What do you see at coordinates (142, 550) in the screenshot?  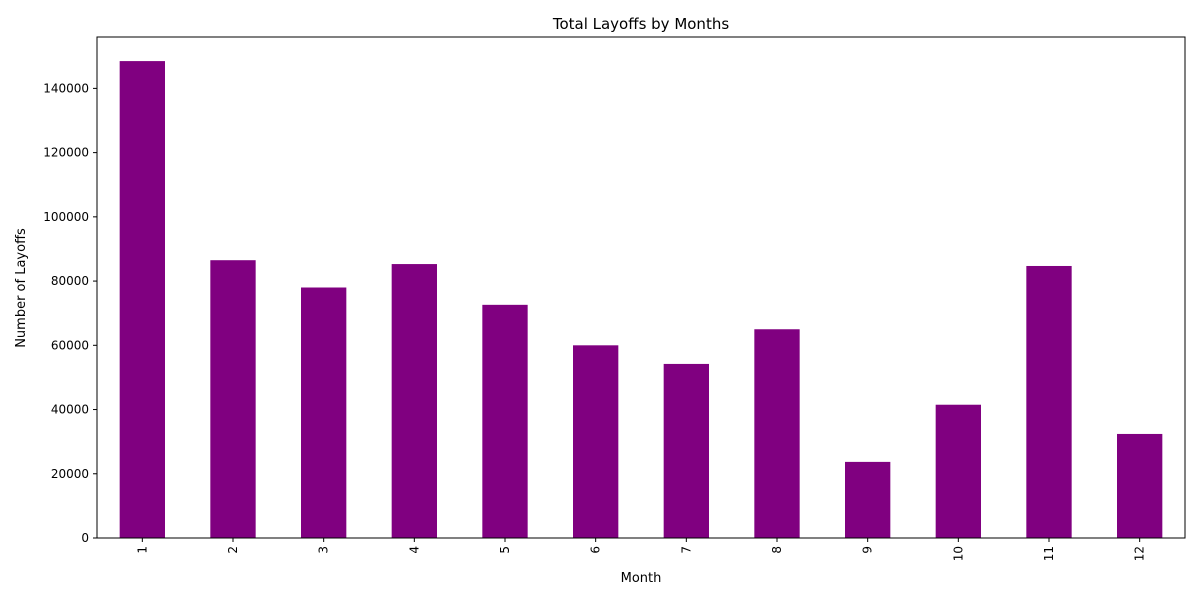 I see `x-tick-label: 1` at bounding box center [142, 550].